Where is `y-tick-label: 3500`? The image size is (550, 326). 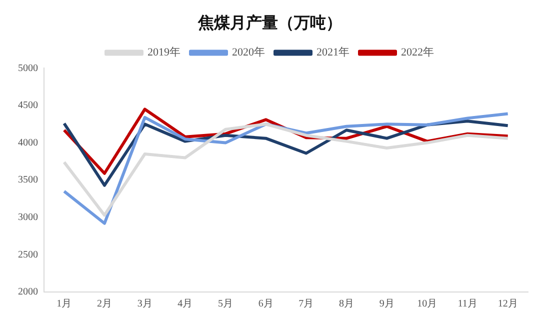
y-tick-label: 3500 is located at coordinates (28, 180).